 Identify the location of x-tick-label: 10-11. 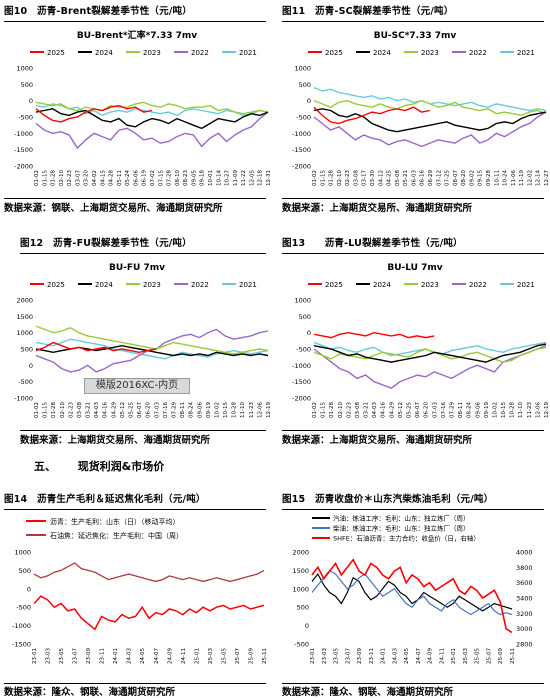
(497, 178).